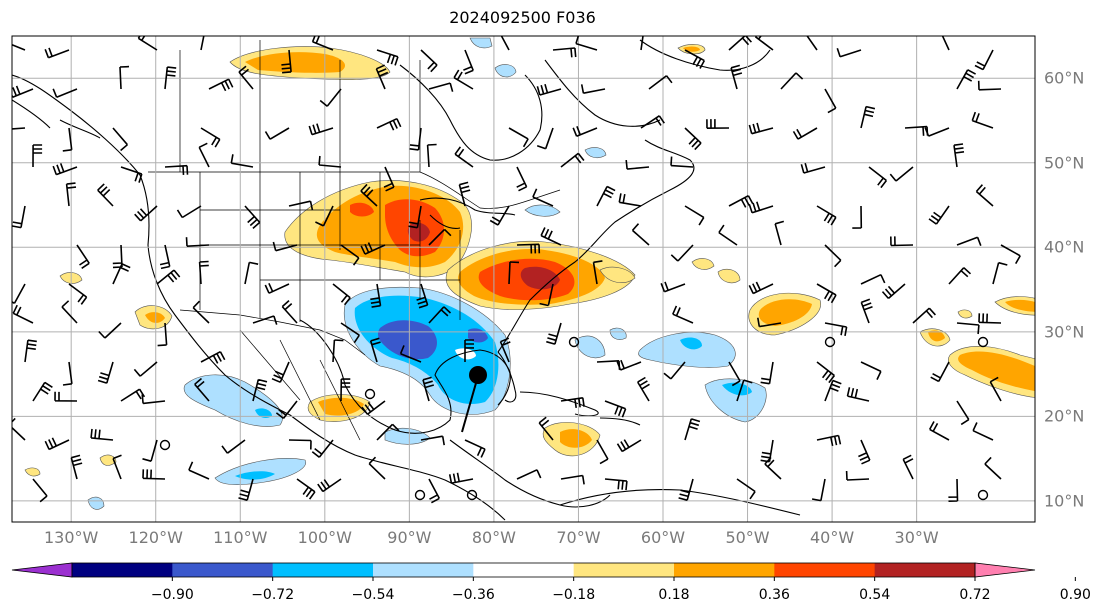 The image size is (1105, 615). Describe the element at coordinates (240, 537) in the screenshot. I see `longitude-tick-label: 110°W` at that location.